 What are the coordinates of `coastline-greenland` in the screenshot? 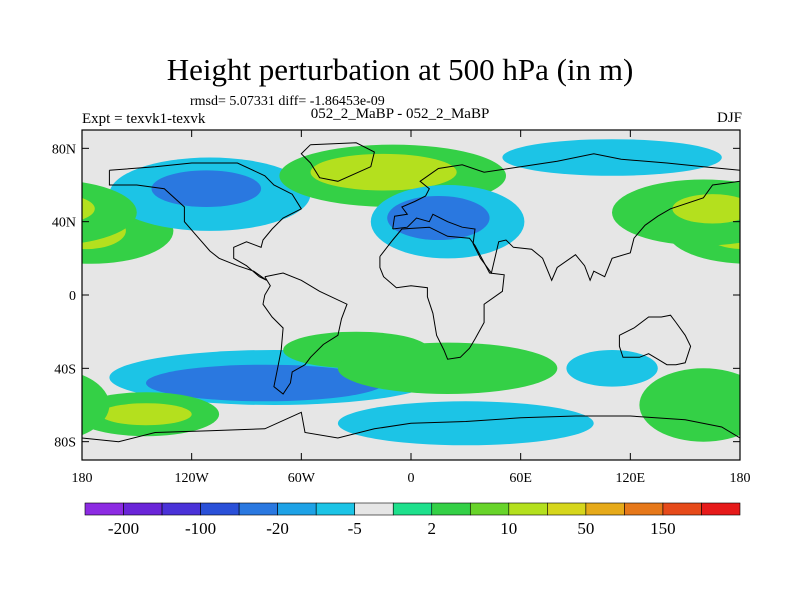 It's located at (337, 162).